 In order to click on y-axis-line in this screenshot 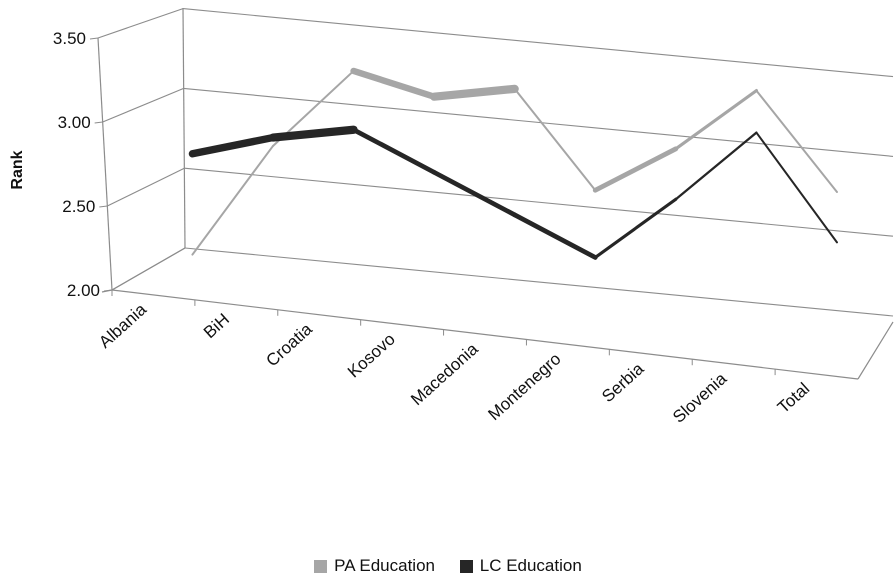, I will do `click(105, 164)`.